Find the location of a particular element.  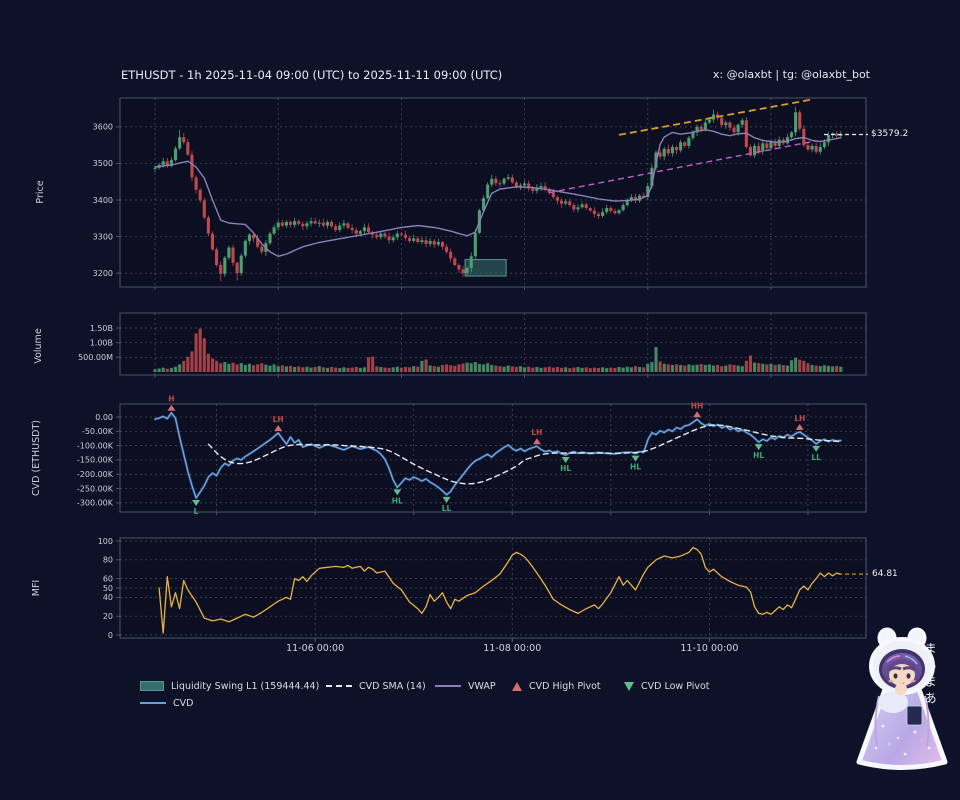

y-tick-label: 40 is located at coordinates (108, 597).